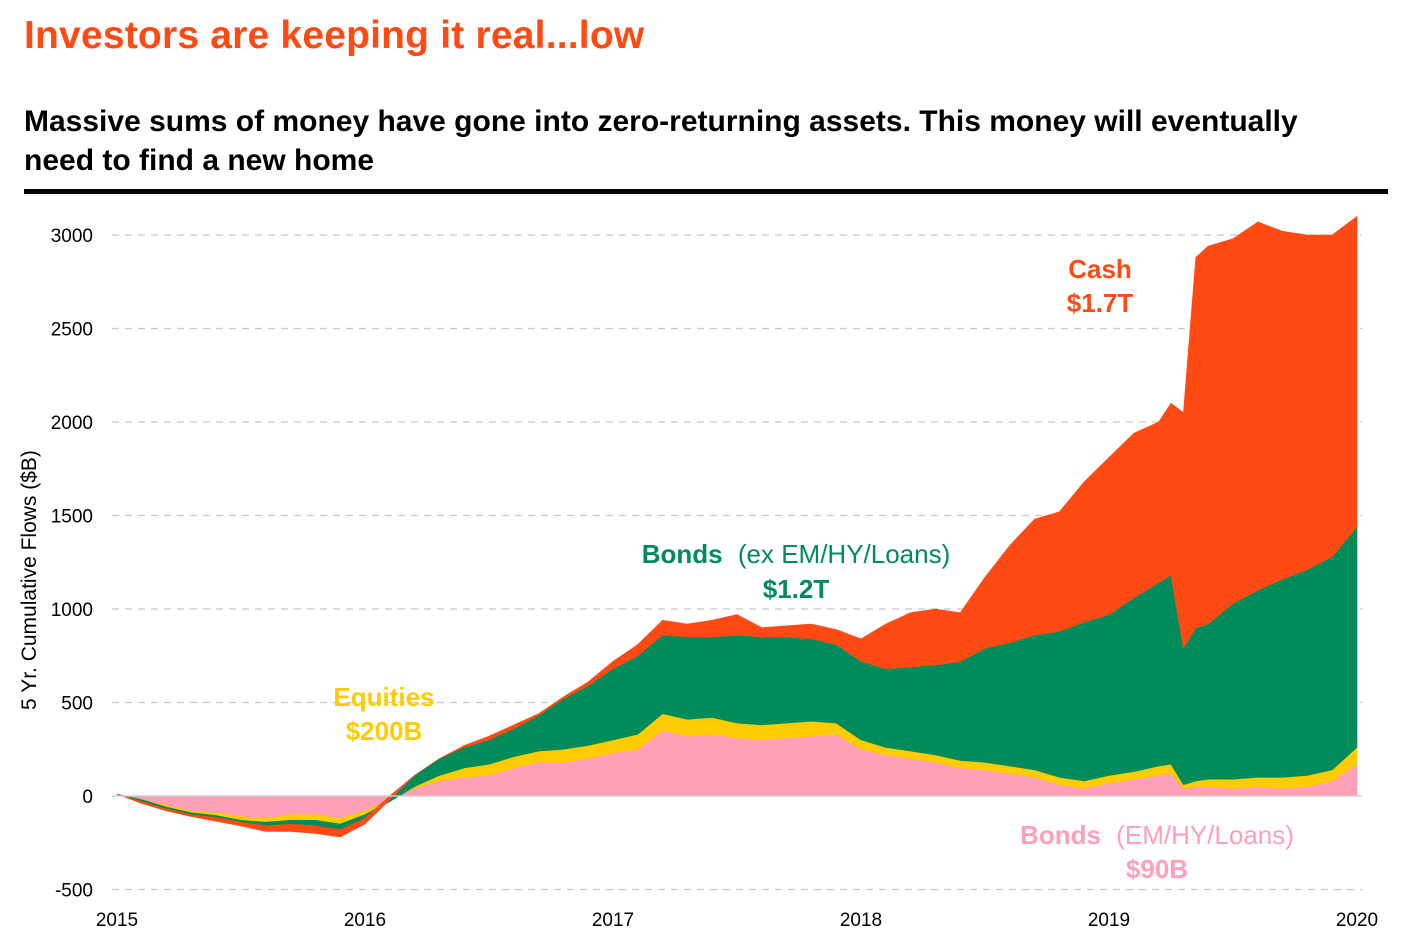  What do you see at coordinates (844, 554) in the screenshot?
I see `bonds-qualifier: (ex EM/HY/Loans)` at bounding box center [844, 554].